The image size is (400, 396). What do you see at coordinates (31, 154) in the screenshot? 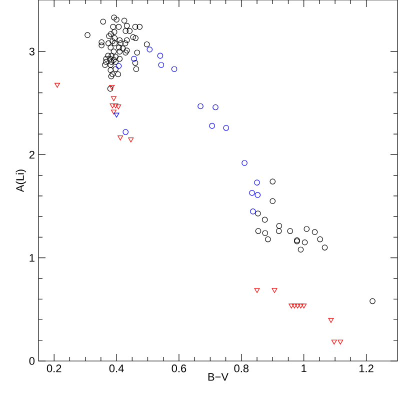
I see `y-tick-label: 2` at bounding box center [31, 154].